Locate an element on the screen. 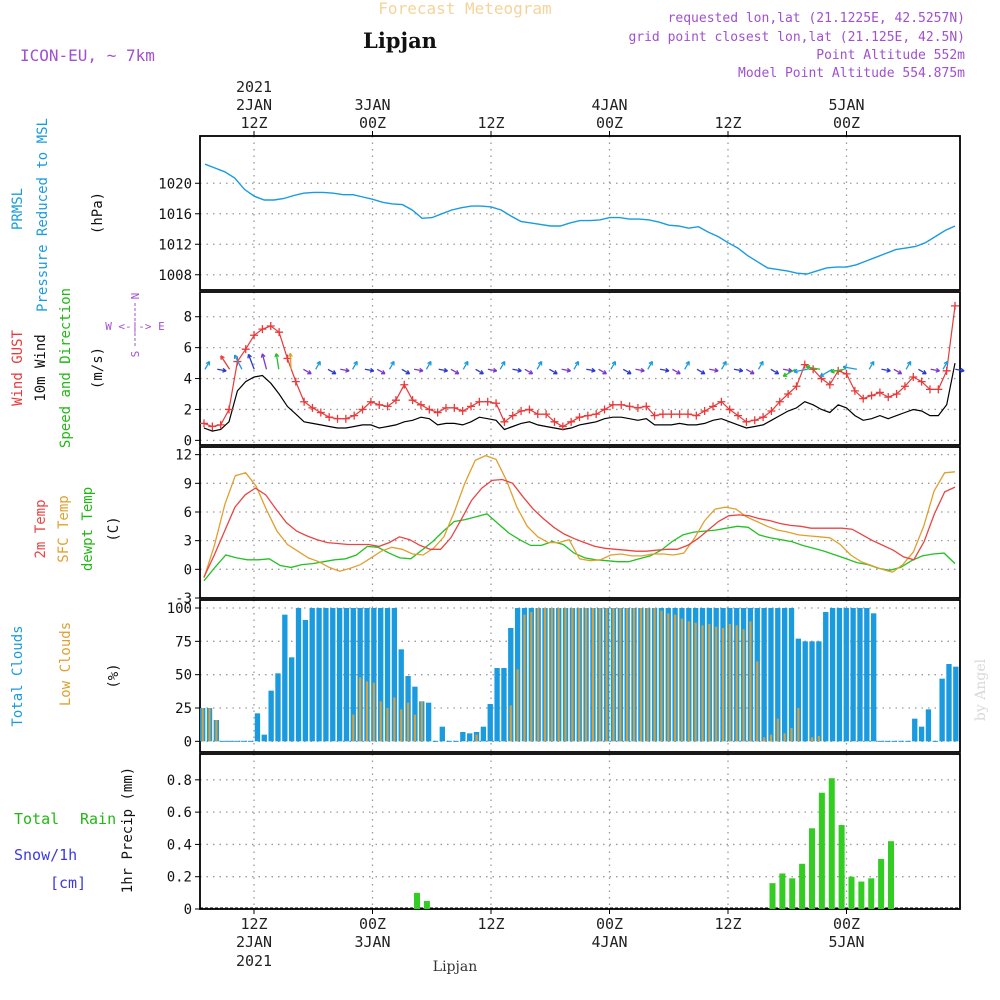 The width and height of the screenshot is (1000, 1000). low-clouds-label: Low Clouds is located at coordinates (66, 664).